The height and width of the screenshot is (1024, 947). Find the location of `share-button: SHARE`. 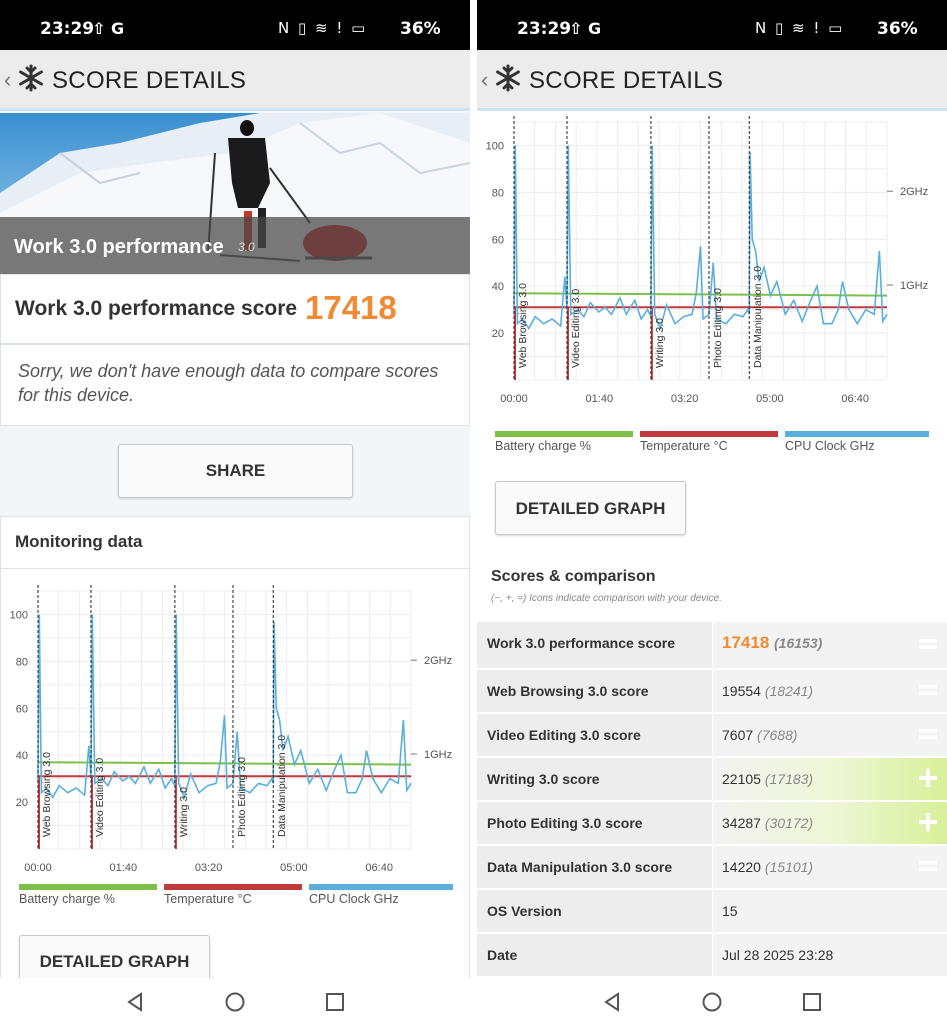

share-button: SHARE is located at coordinates (235, 471).